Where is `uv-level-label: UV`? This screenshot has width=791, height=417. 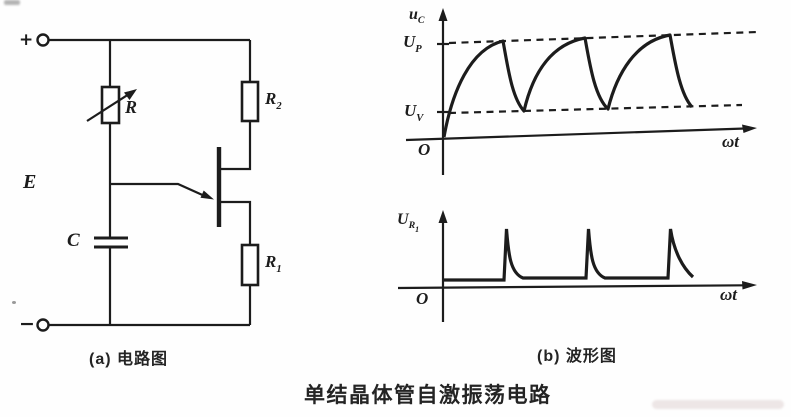 uv-level-label: UV is located at coordinates (413, 112).